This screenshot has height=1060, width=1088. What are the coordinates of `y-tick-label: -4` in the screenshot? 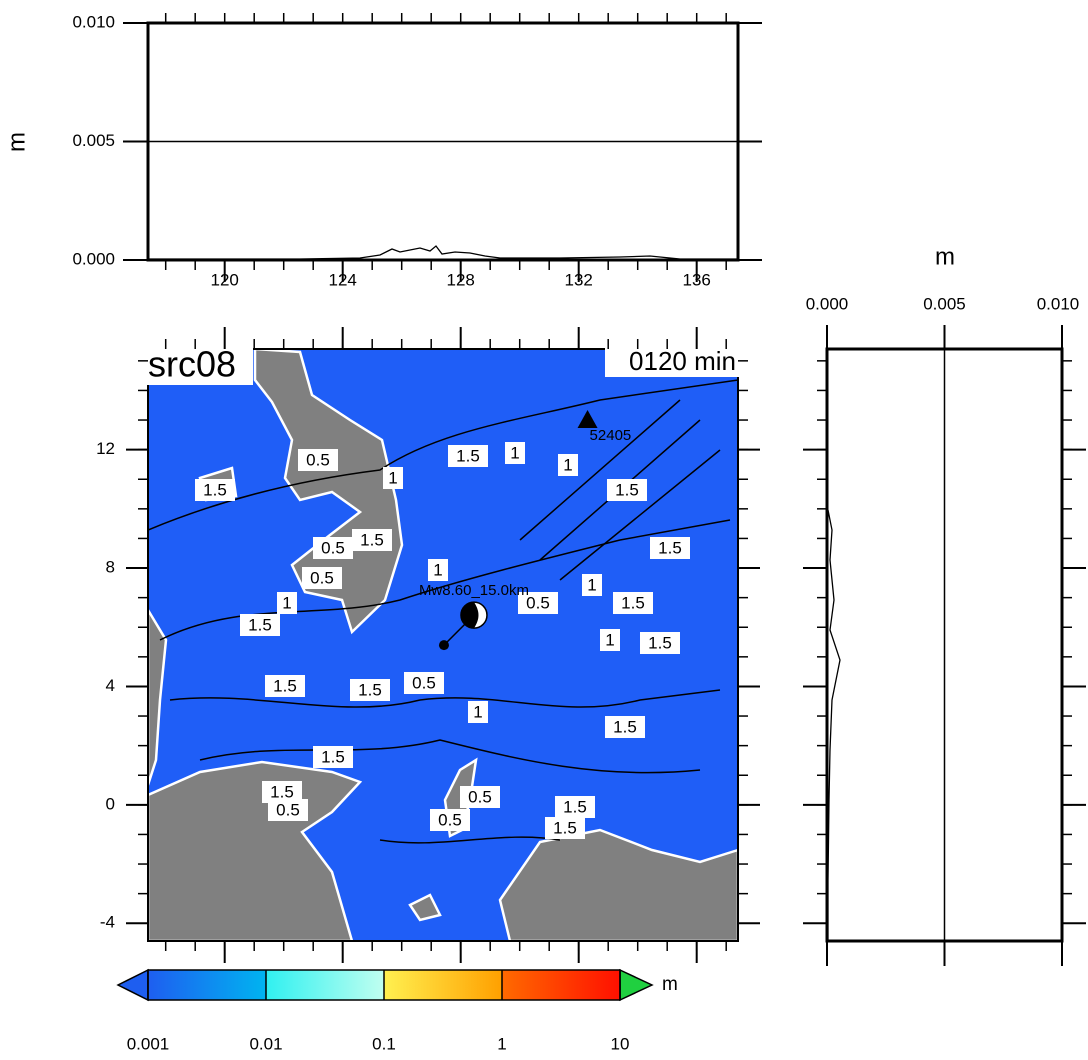 It's located at (107, 922).